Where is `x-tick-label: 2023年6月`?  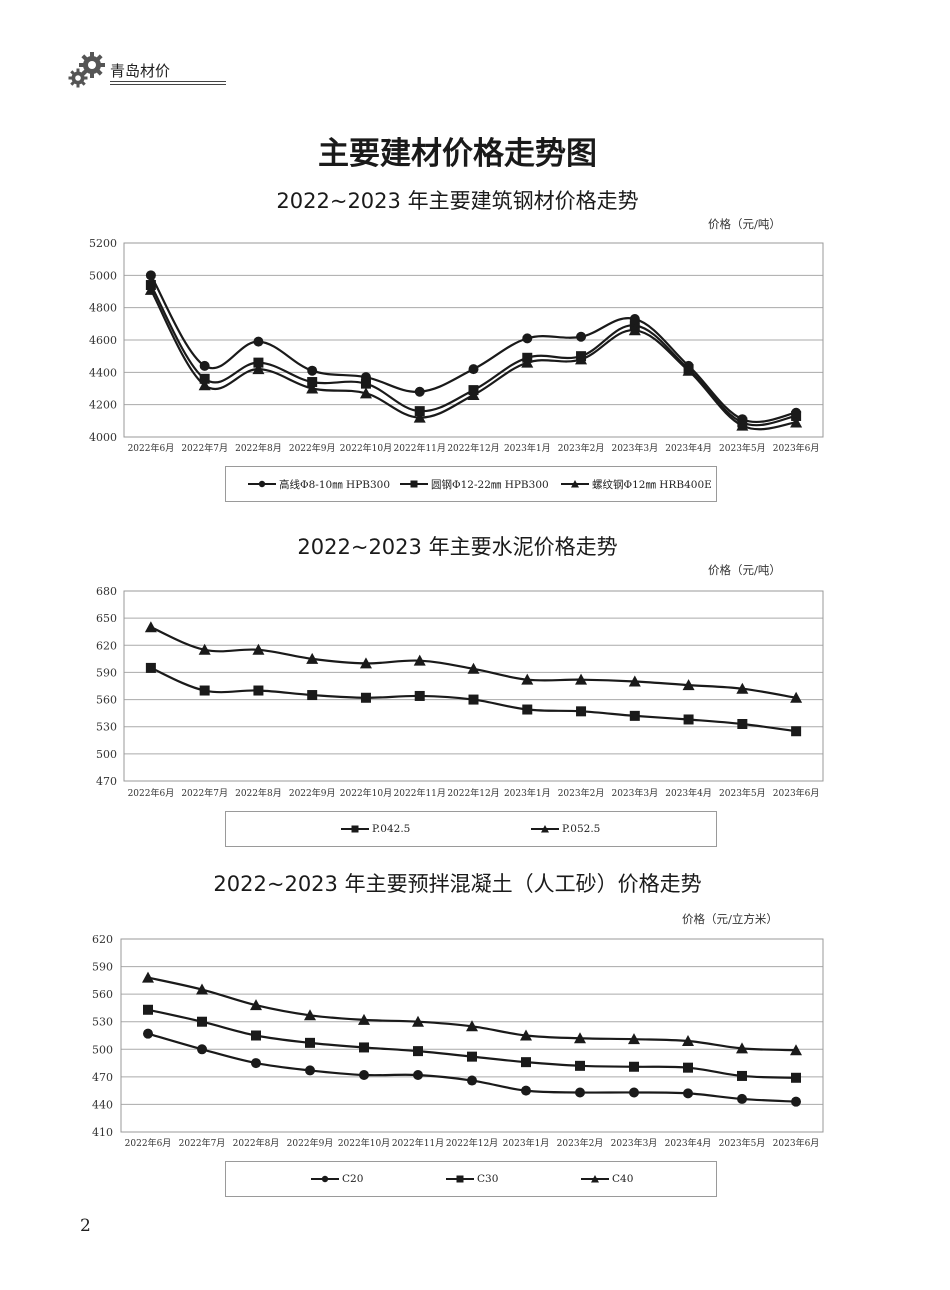
x-tick-label: 2023年6月 is located at coordinates (796, 793).